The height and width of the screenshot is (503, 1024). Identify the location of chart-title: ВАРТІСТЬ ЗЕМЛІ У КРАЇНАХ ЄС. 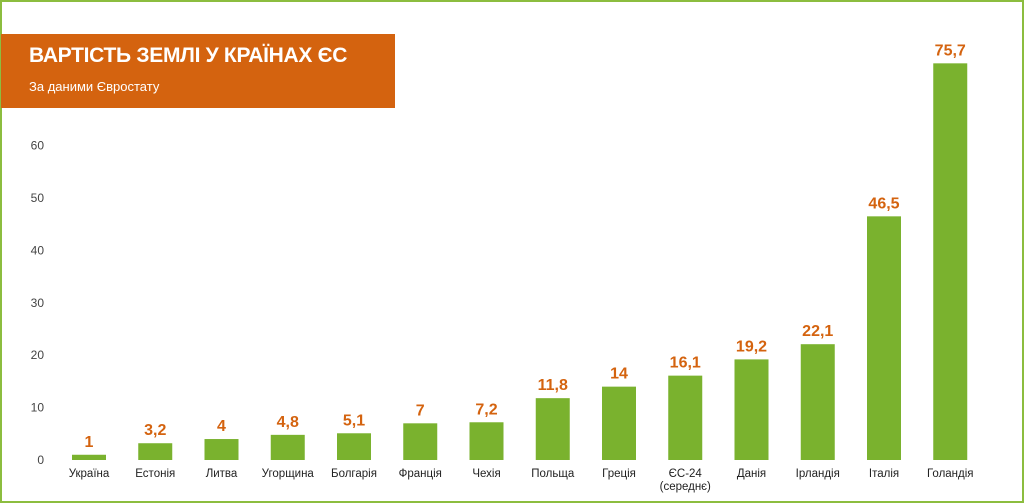
(188, 56).